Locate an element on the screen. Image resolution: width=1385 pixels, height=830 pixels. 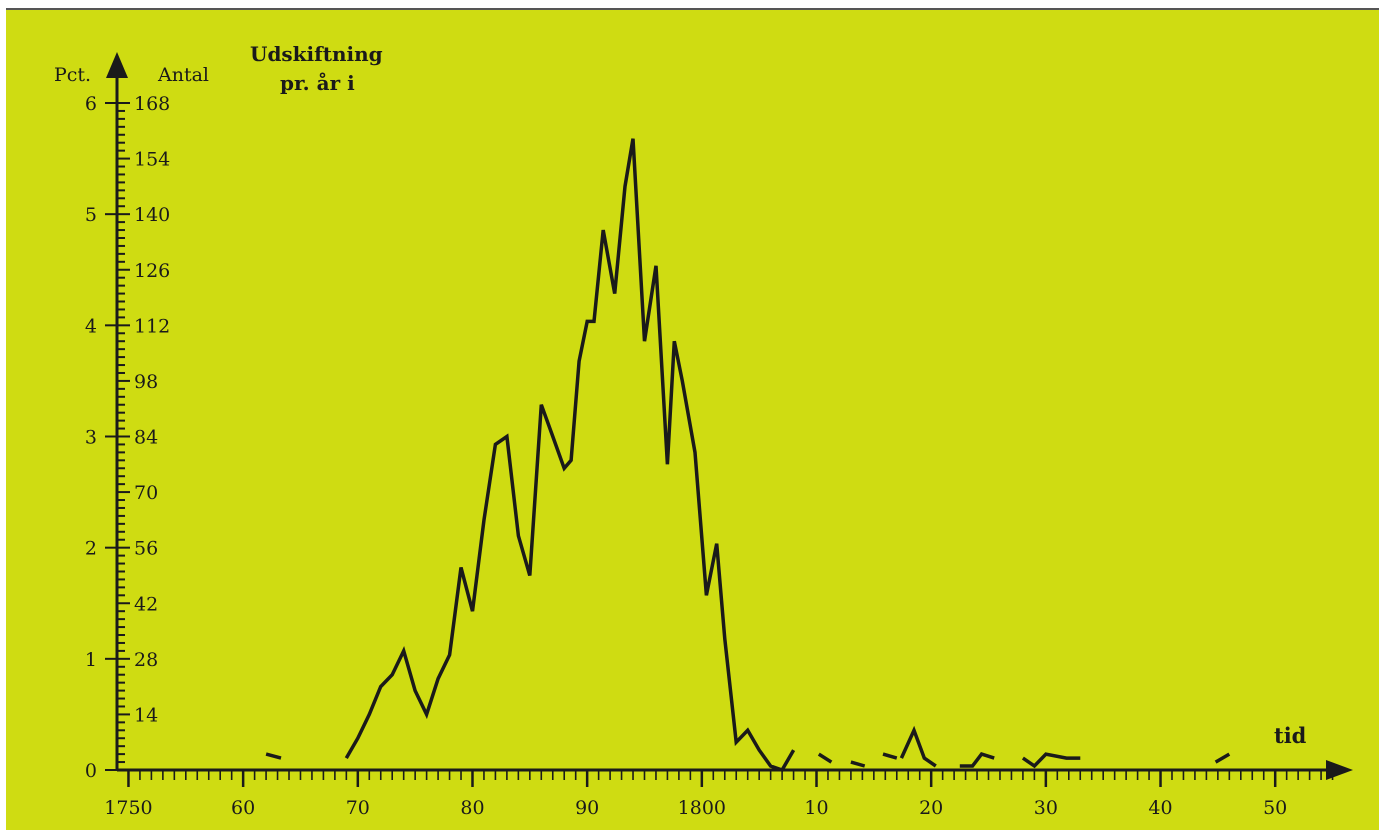
x-tick-label: 70 is located at coordinates (358, 808).